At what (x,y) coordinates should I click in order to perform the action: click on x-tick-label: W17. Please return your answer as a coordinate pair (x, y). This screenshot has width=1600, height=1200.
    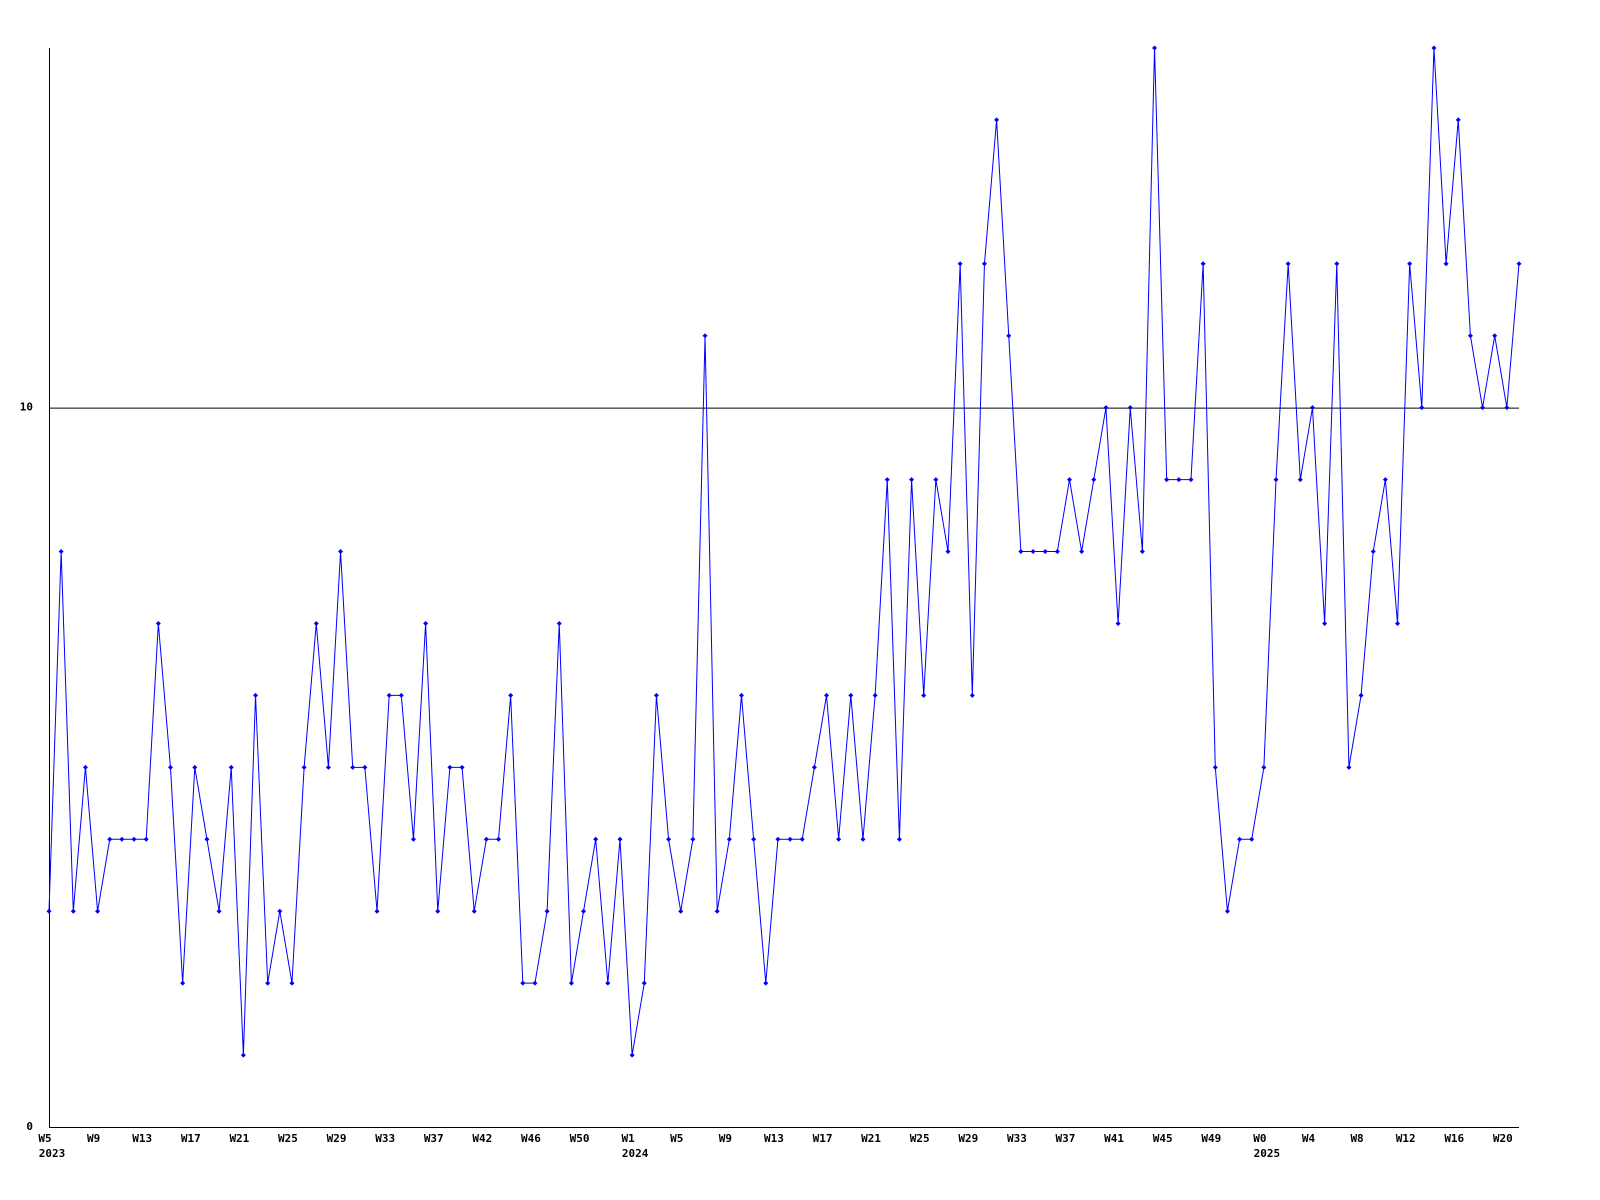
    Looking at the image, I should click on (823, 1138).